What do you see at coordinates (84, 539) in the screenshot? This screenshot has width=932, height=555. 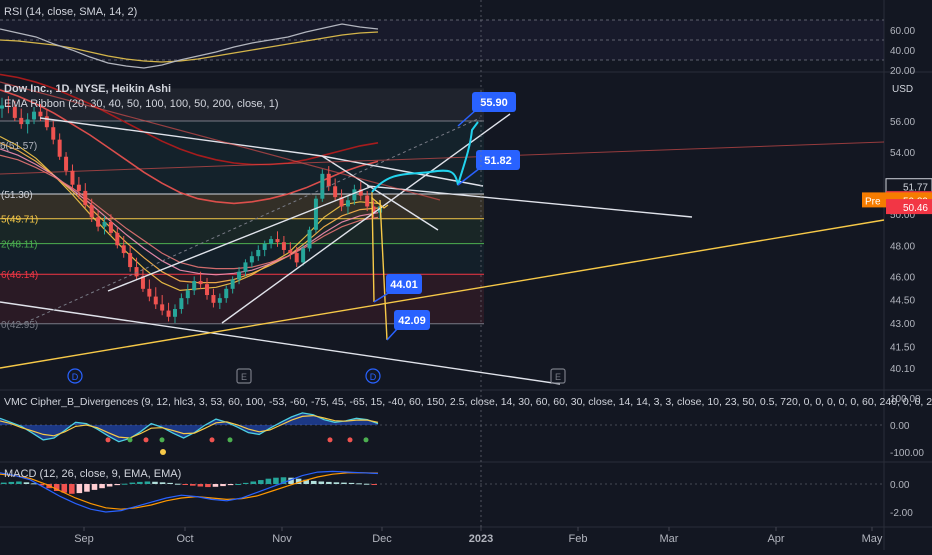 I see `time-tick-label: Sep` at bounding box center [84, 539].